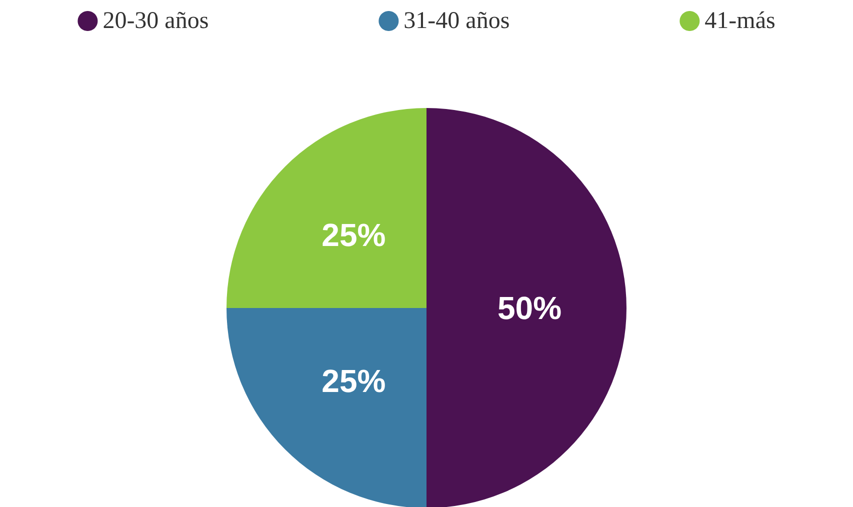 The height and width of the screenshot is (507, 853). I want to click on legend-label: 41-más, so click(740, 21).